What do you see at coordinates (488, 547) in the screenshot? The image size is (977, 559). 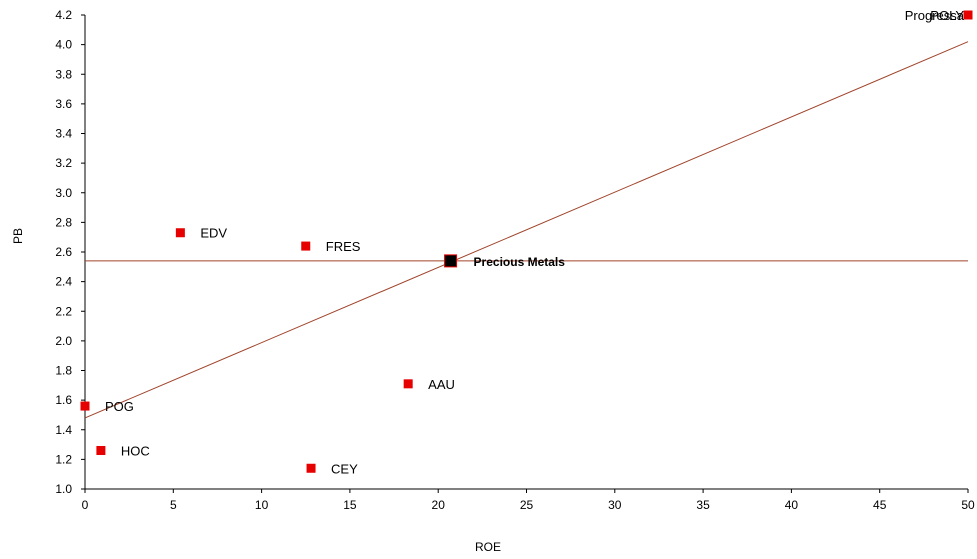 I see `x-axis-label: ROE` at bounding box center [488, 547].